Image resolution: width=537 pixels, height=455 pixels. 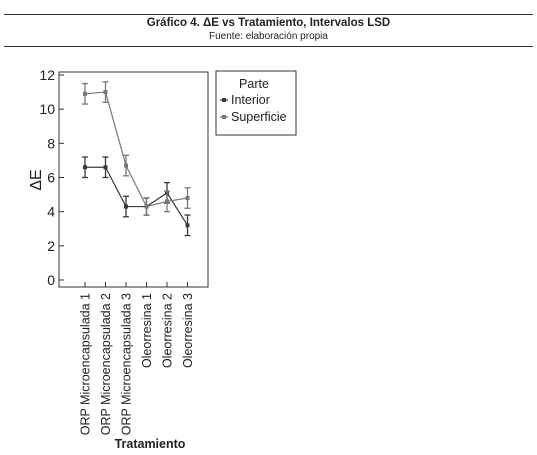 I want to click on legend-label-interior: Interior, so click(x=250, y=100).